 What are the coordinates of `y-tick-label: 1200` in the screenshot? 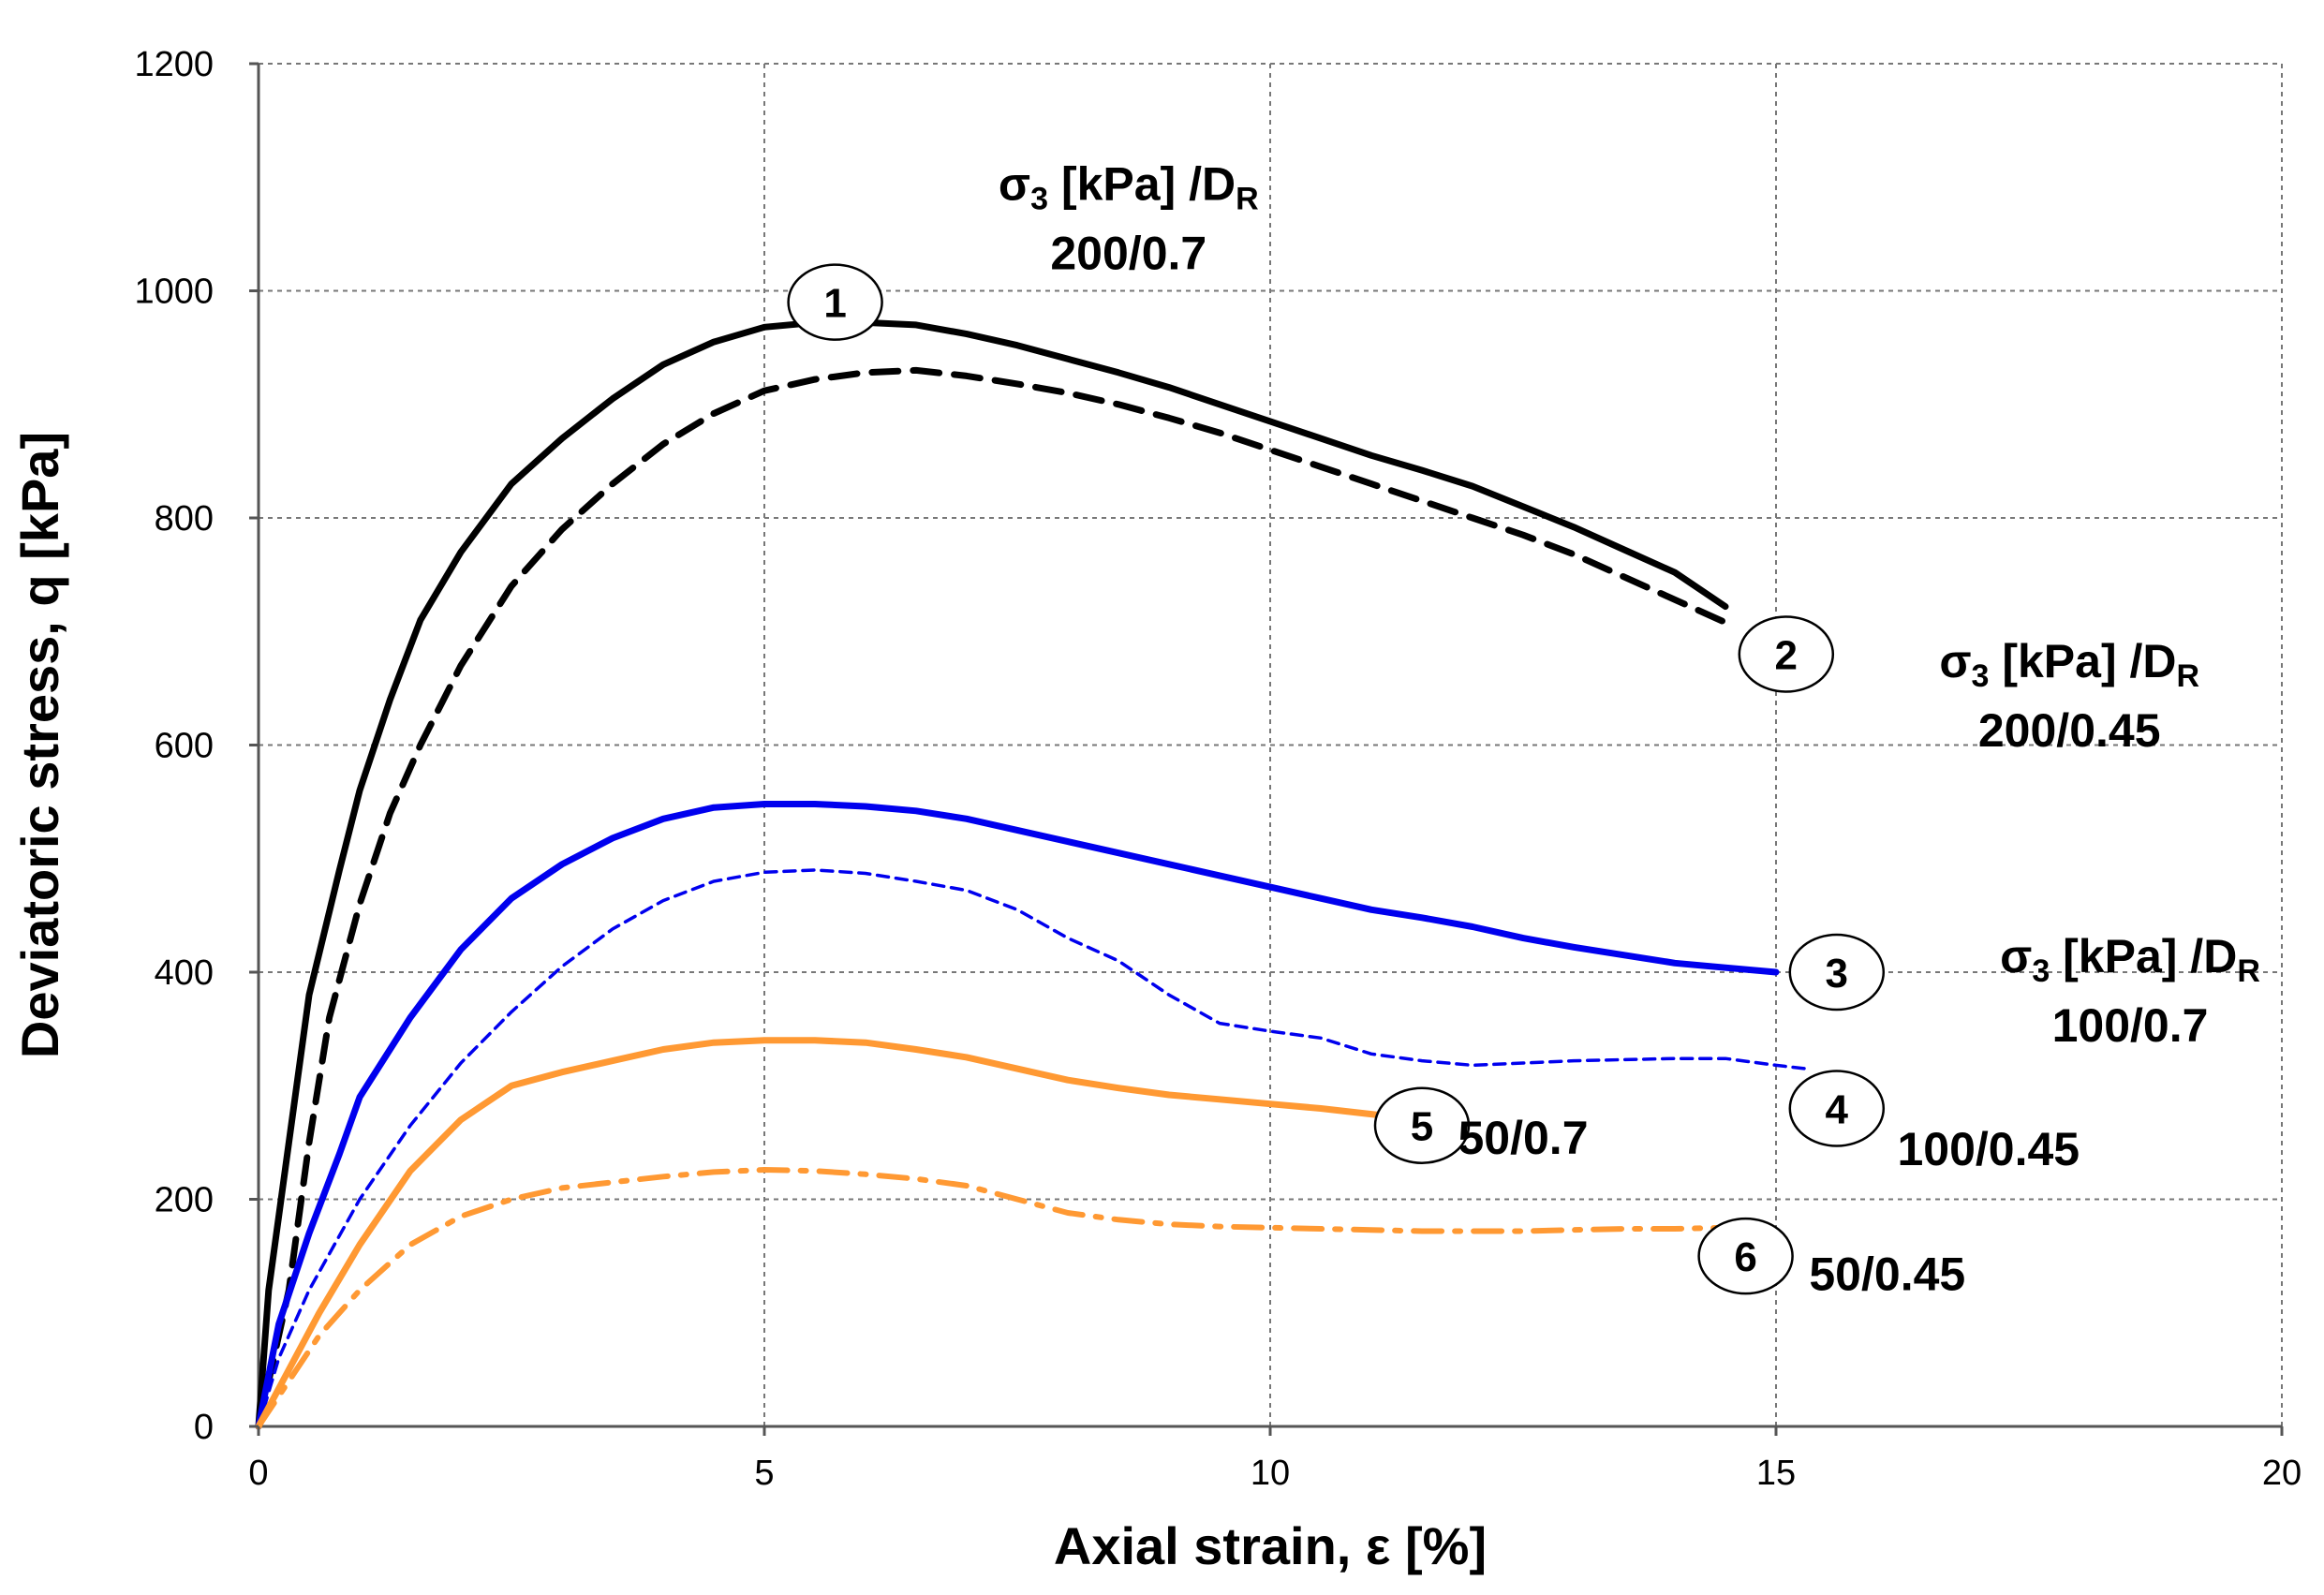 It's located at (174, 64).